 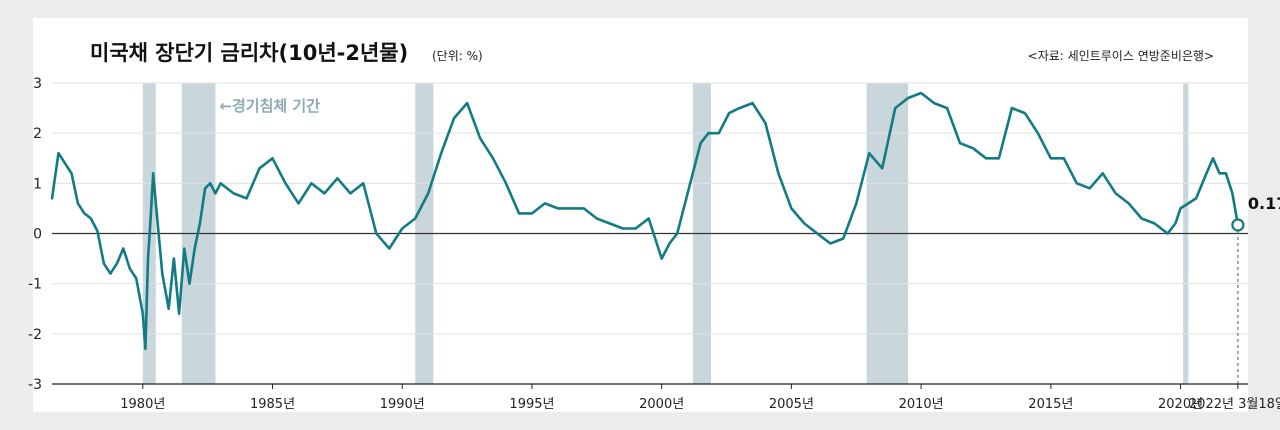 What do you see at coordinates (531, 404) in the screenshot?
I see `x-tick-label: 1995년` at bounding box center [531, 404].